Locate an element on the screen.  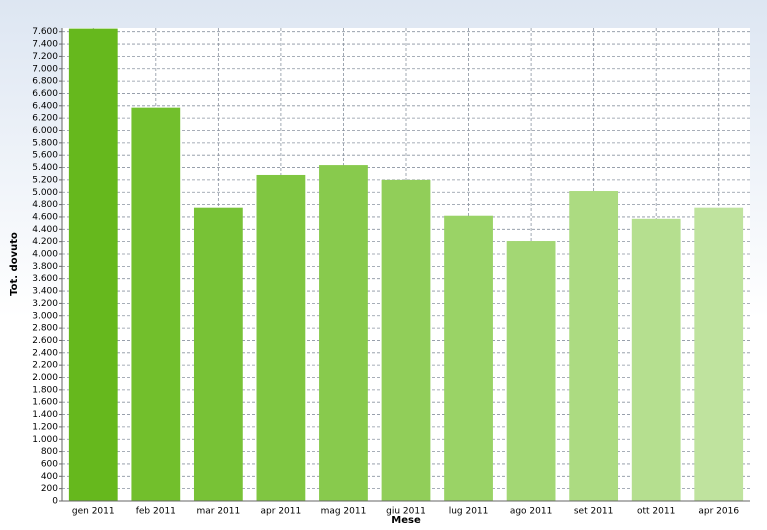
x-tick-label: feb 2011 is located at coordinates (156, 512).